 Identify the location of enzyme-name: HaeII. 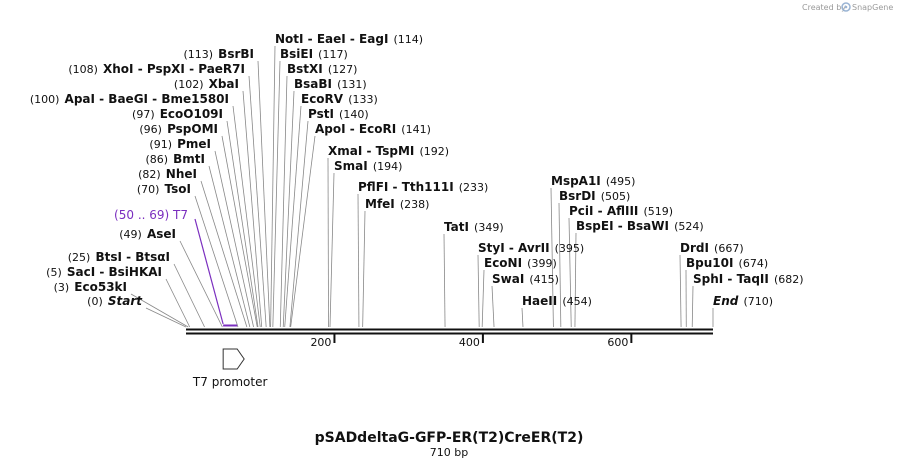
(539, 301).